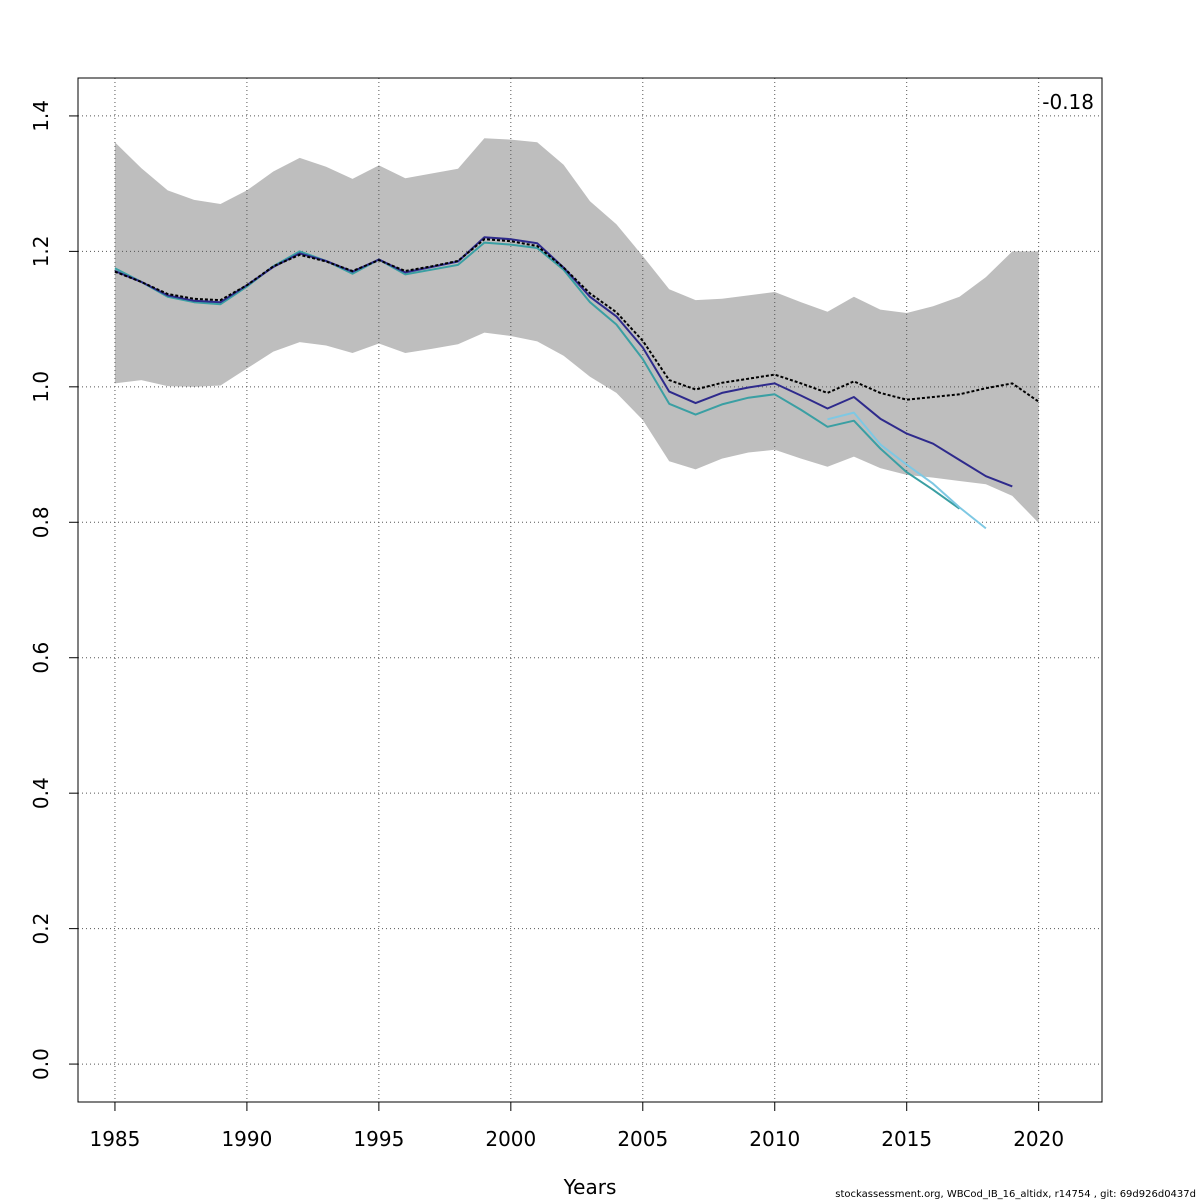 The width and height of the screenshot is (1200, 1200). Describe the element at coordinates (41, 658) in the screenshot. I see `y-tick-label: 0.6` at that location.